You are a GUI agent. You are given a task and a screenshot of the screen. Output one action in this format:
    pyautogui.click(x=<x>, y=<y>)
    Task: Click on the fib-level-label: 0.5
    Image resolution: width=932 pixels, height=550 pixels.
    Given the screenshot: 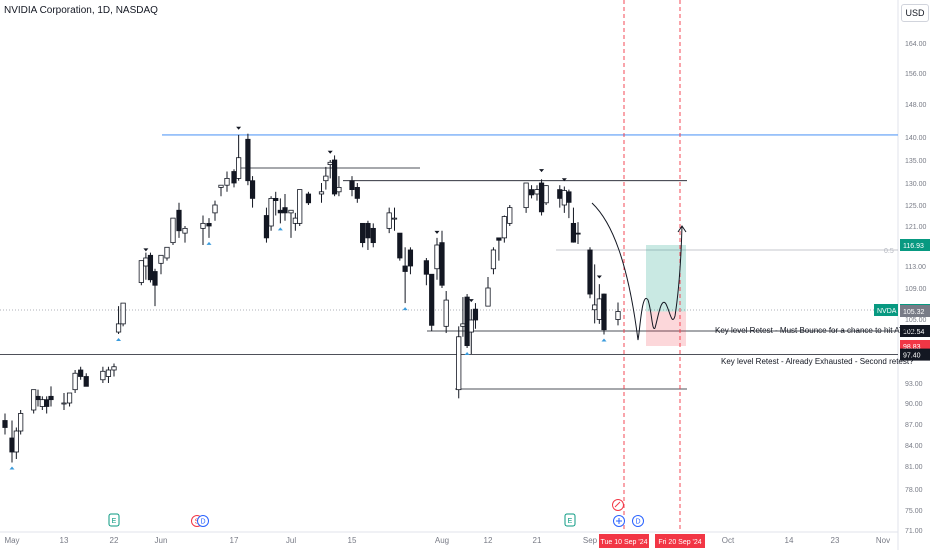 What is the action you would take?
    pyautogui.click(x=889, y=251)
    